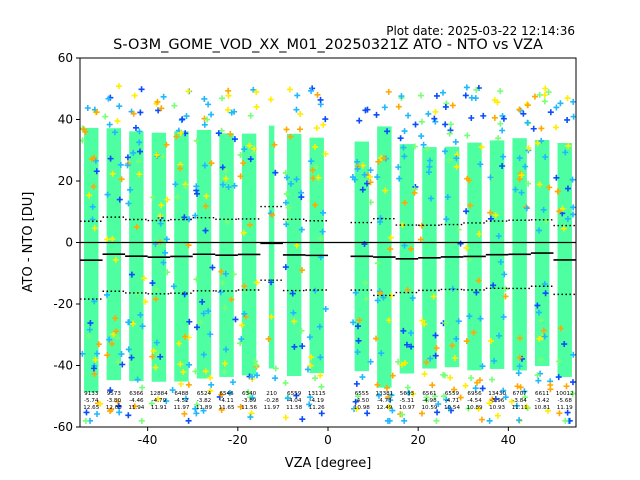 This screenshot has width=640, height=480. What do you see at coordinates (272, 408) in the screenshot?
I see `bin-stat-std: 11.97` at bounding box center [272, 408].